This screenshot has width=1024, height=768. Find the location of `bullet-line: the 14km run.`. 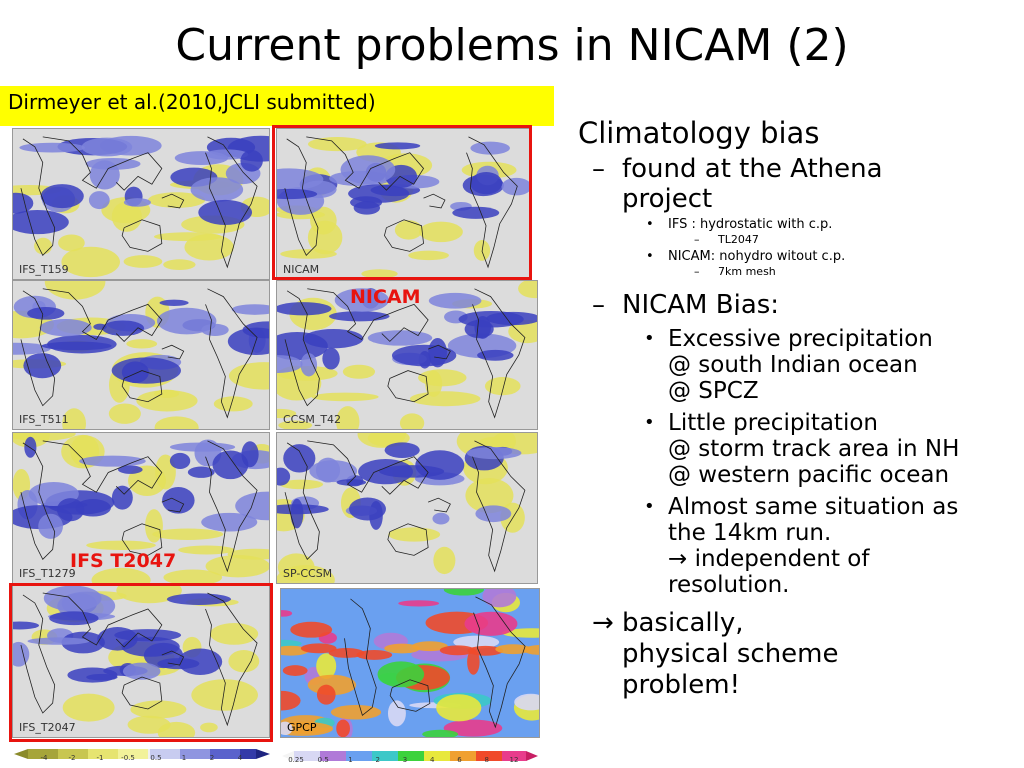

bullet-line: the 14km run. is located at coordinates (750, 533).